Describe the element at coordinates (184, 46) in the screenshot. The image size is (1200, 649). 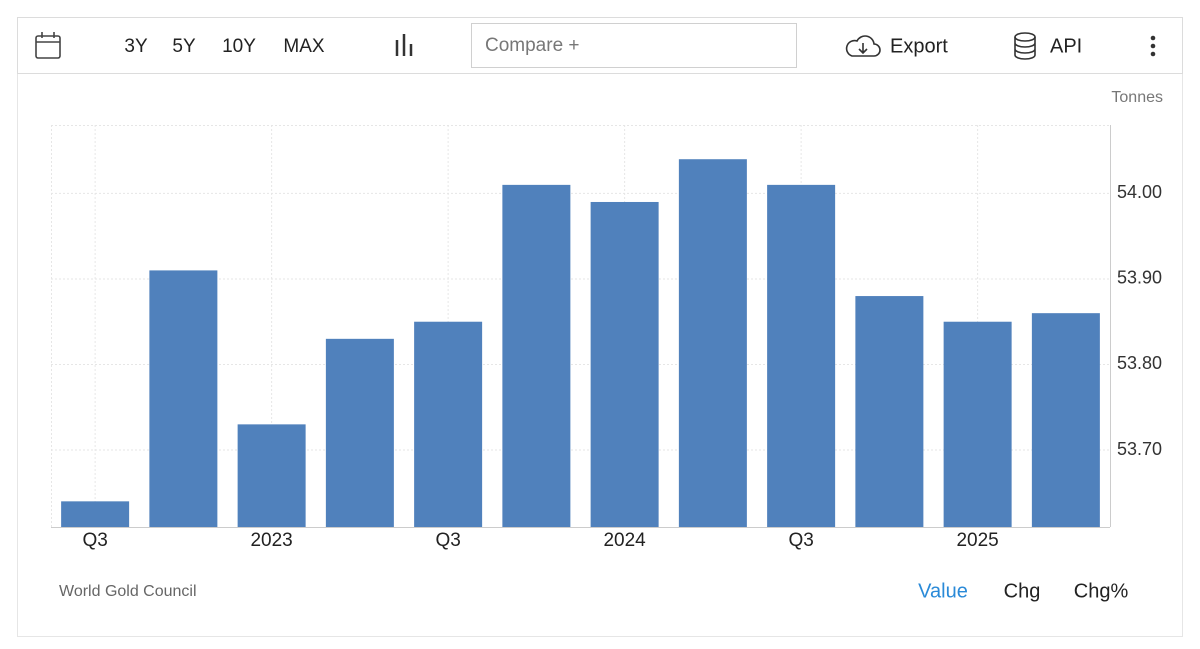
I see `range-button: 5Y` at that location.